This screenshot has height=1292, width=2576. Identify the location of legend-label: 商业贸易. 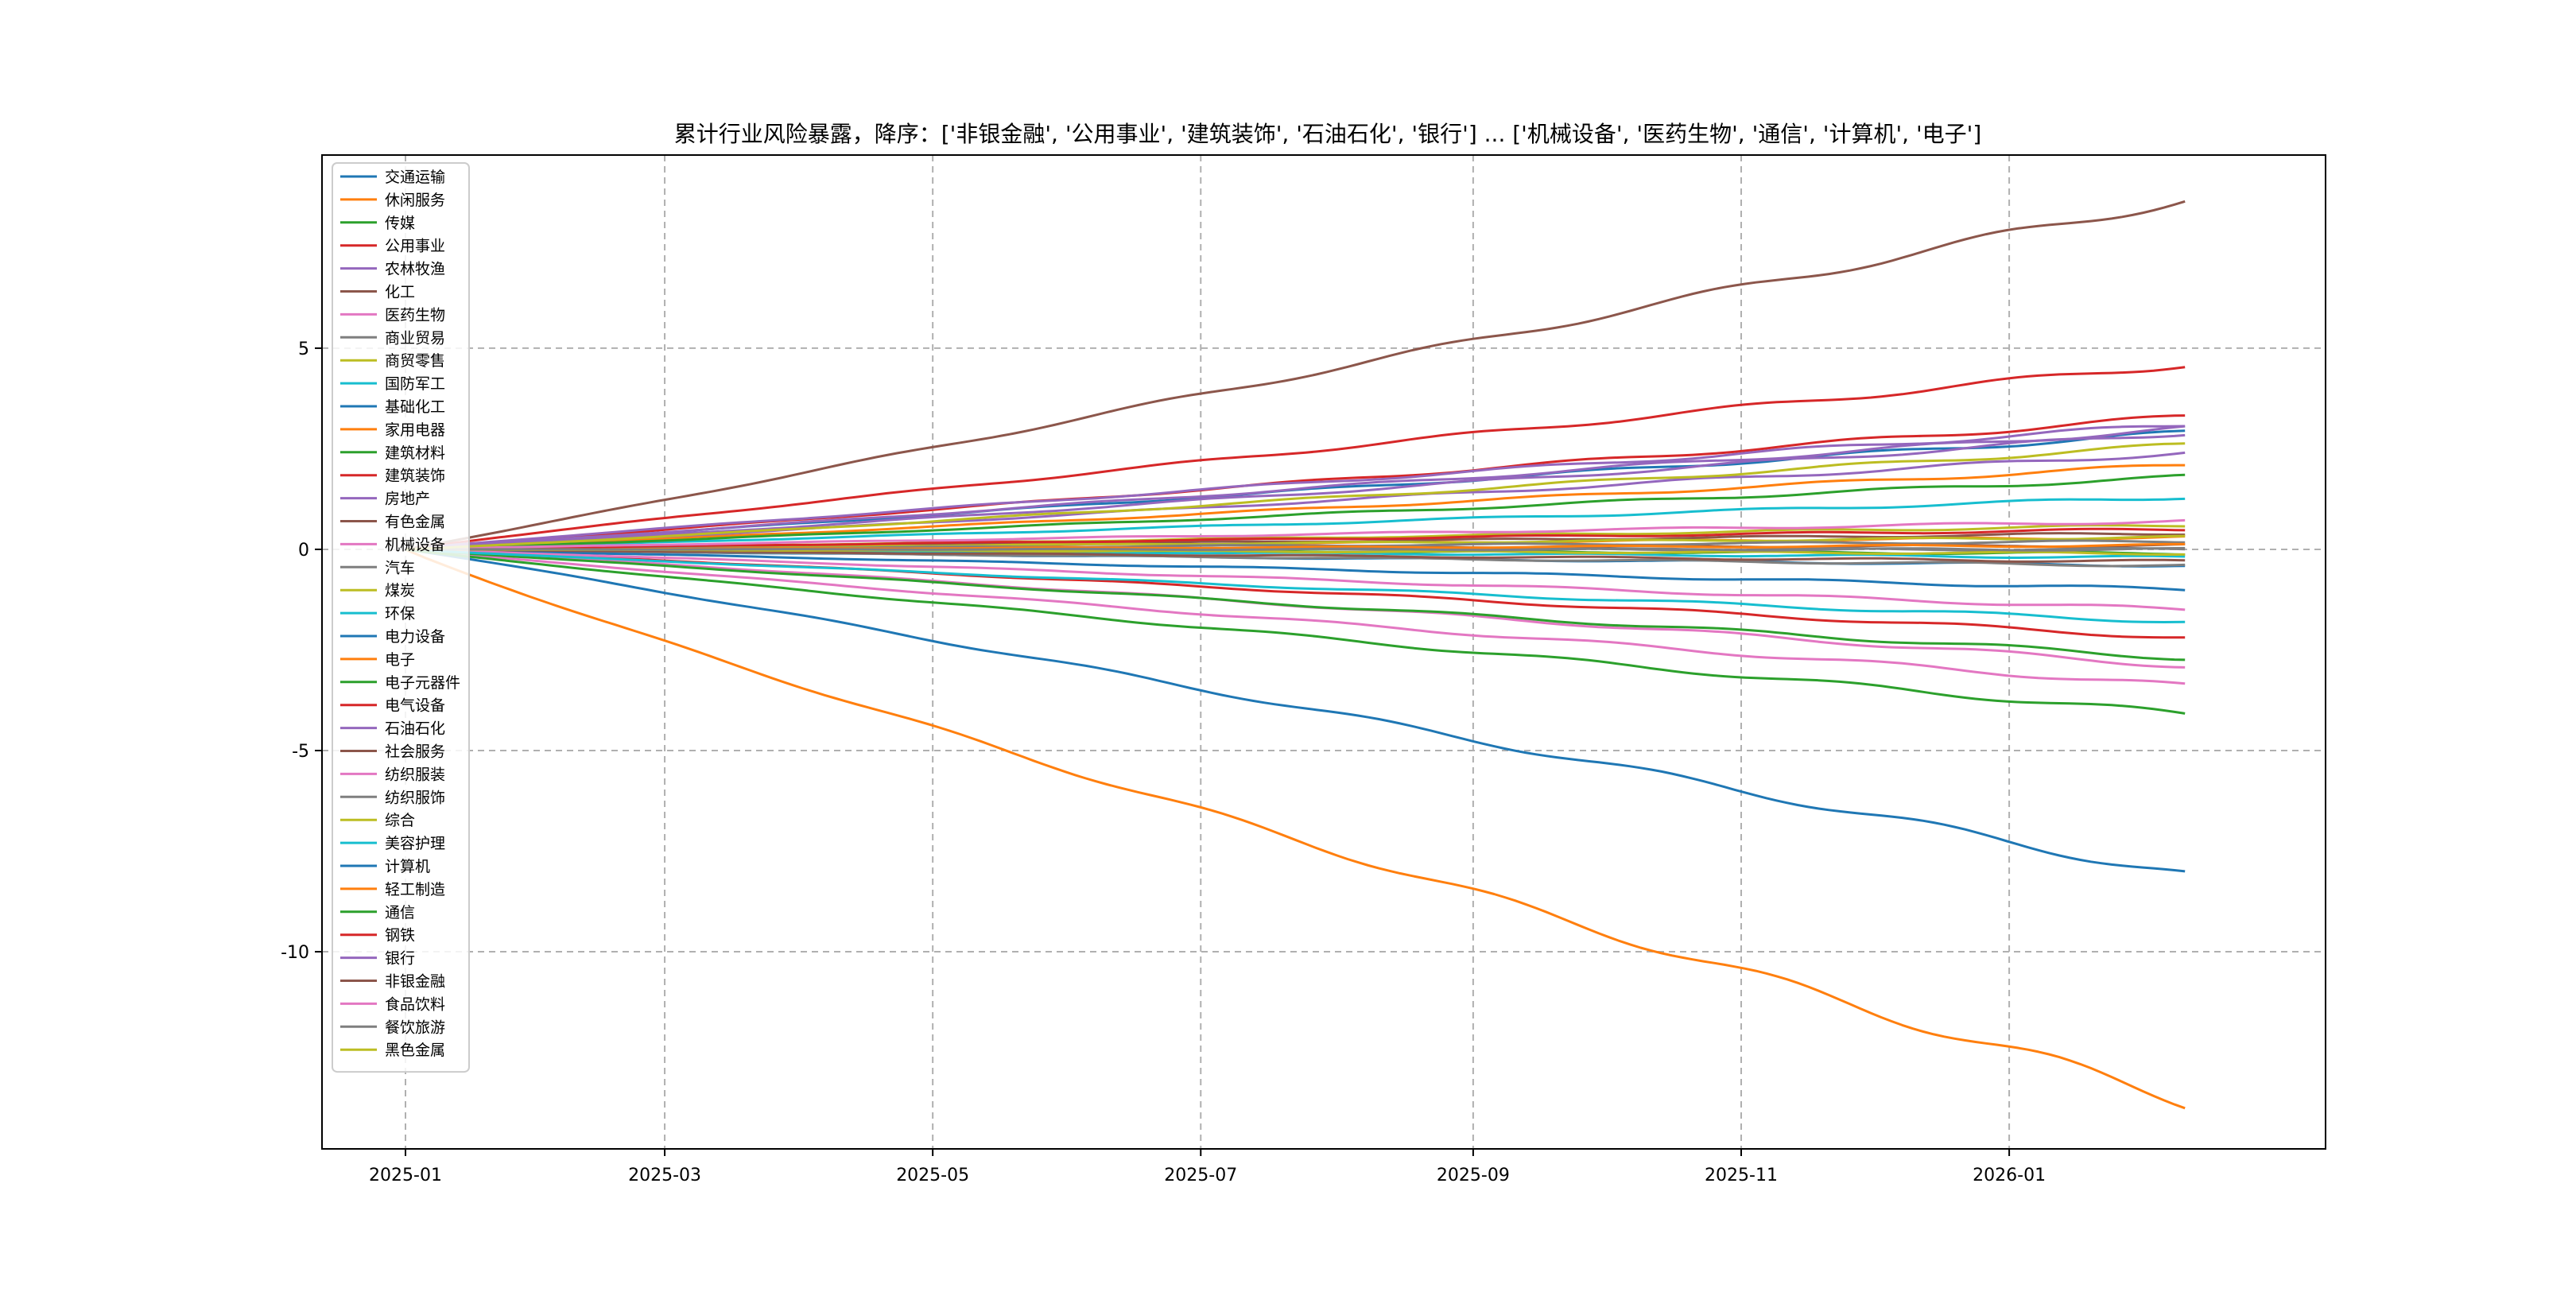
(415, 338).